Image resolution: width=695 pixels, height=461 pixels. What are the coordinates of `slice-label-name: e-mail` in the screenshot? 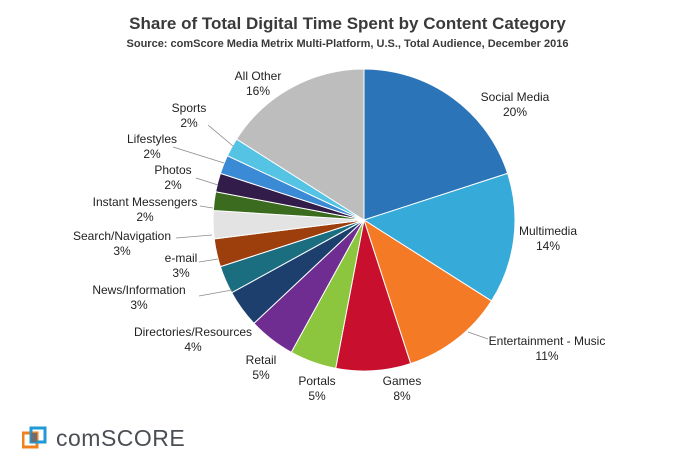 It's located at (181, 258).